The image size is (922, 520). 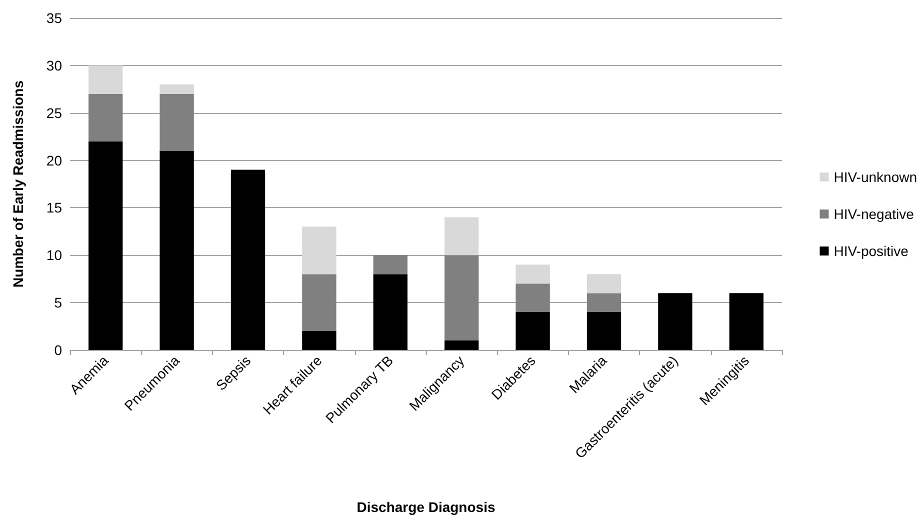 I want to click on y-tick-label: 20, so click(x=54, y=160).